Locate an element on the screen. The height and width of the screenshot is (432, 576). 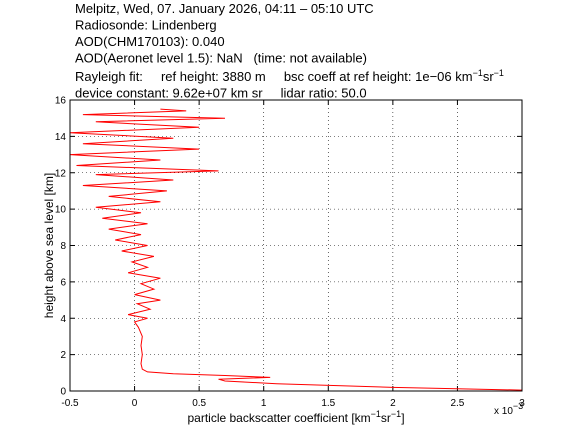
x-exponent: x 10−3 is located at coordinates (508, 409).